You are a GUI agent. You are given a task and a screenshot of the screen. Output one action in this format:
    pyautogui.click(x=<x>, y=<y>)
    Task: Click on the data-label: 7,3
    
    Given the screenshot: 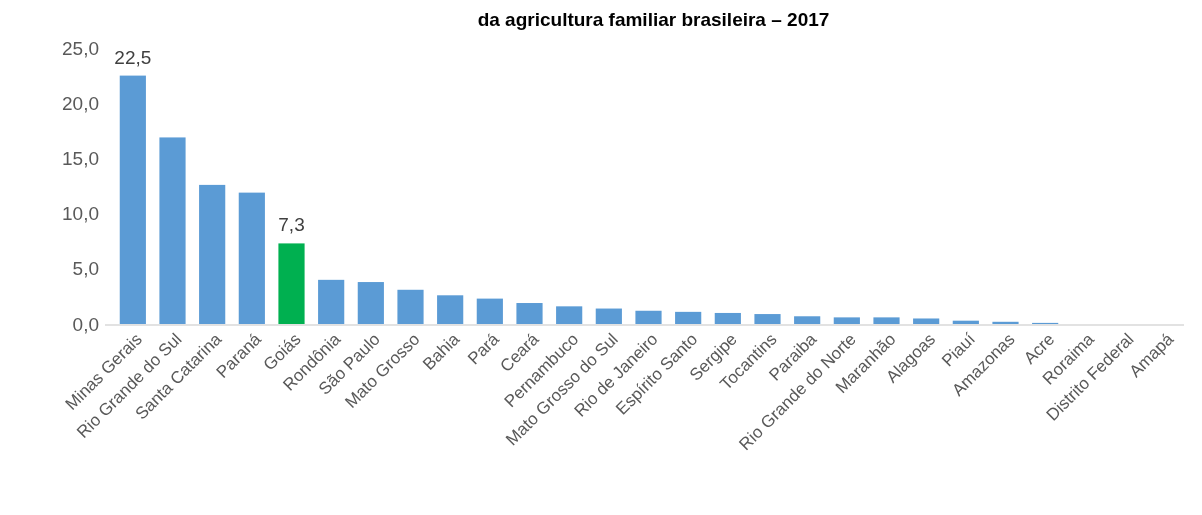 What is the action you would take?
    pyautogui.click(x=291, y=225)
    